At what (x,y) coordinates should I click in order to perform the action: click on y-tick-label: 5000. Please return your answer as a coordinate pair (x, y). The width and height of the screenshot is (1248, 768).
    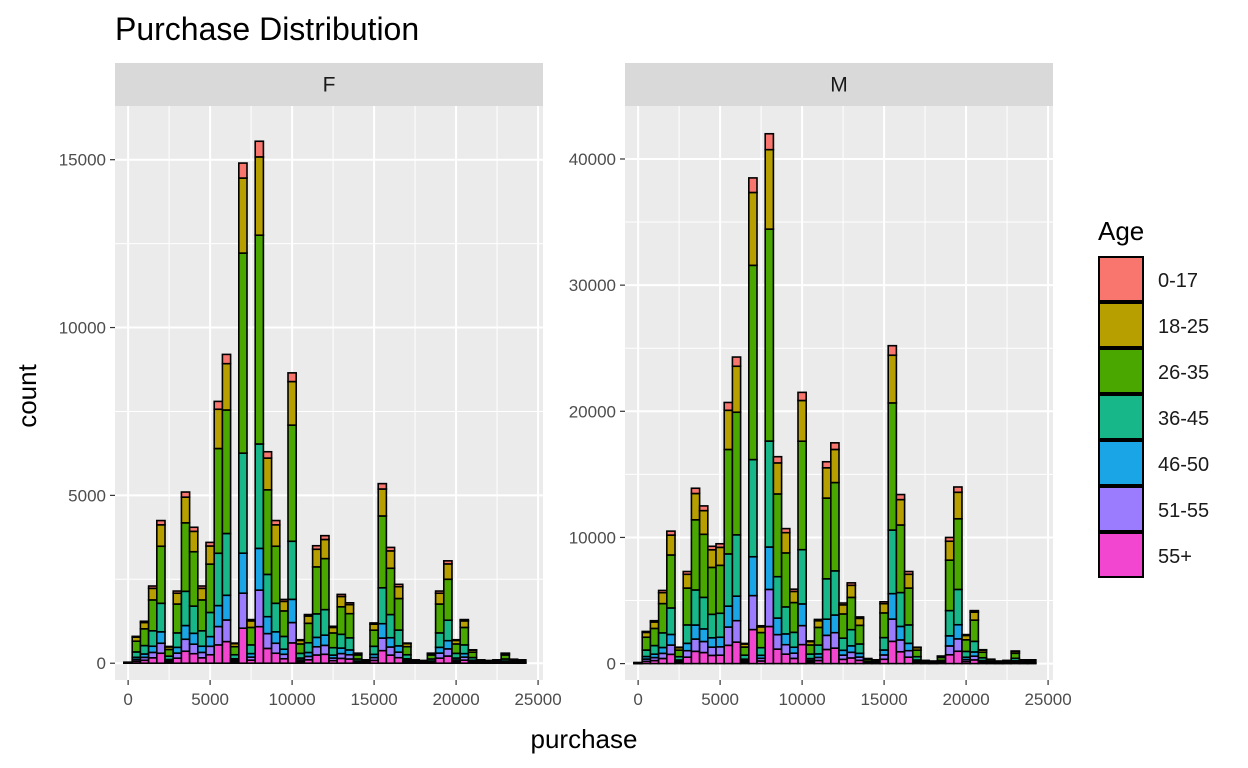
    Looking at the image, I should click on (87, 495).